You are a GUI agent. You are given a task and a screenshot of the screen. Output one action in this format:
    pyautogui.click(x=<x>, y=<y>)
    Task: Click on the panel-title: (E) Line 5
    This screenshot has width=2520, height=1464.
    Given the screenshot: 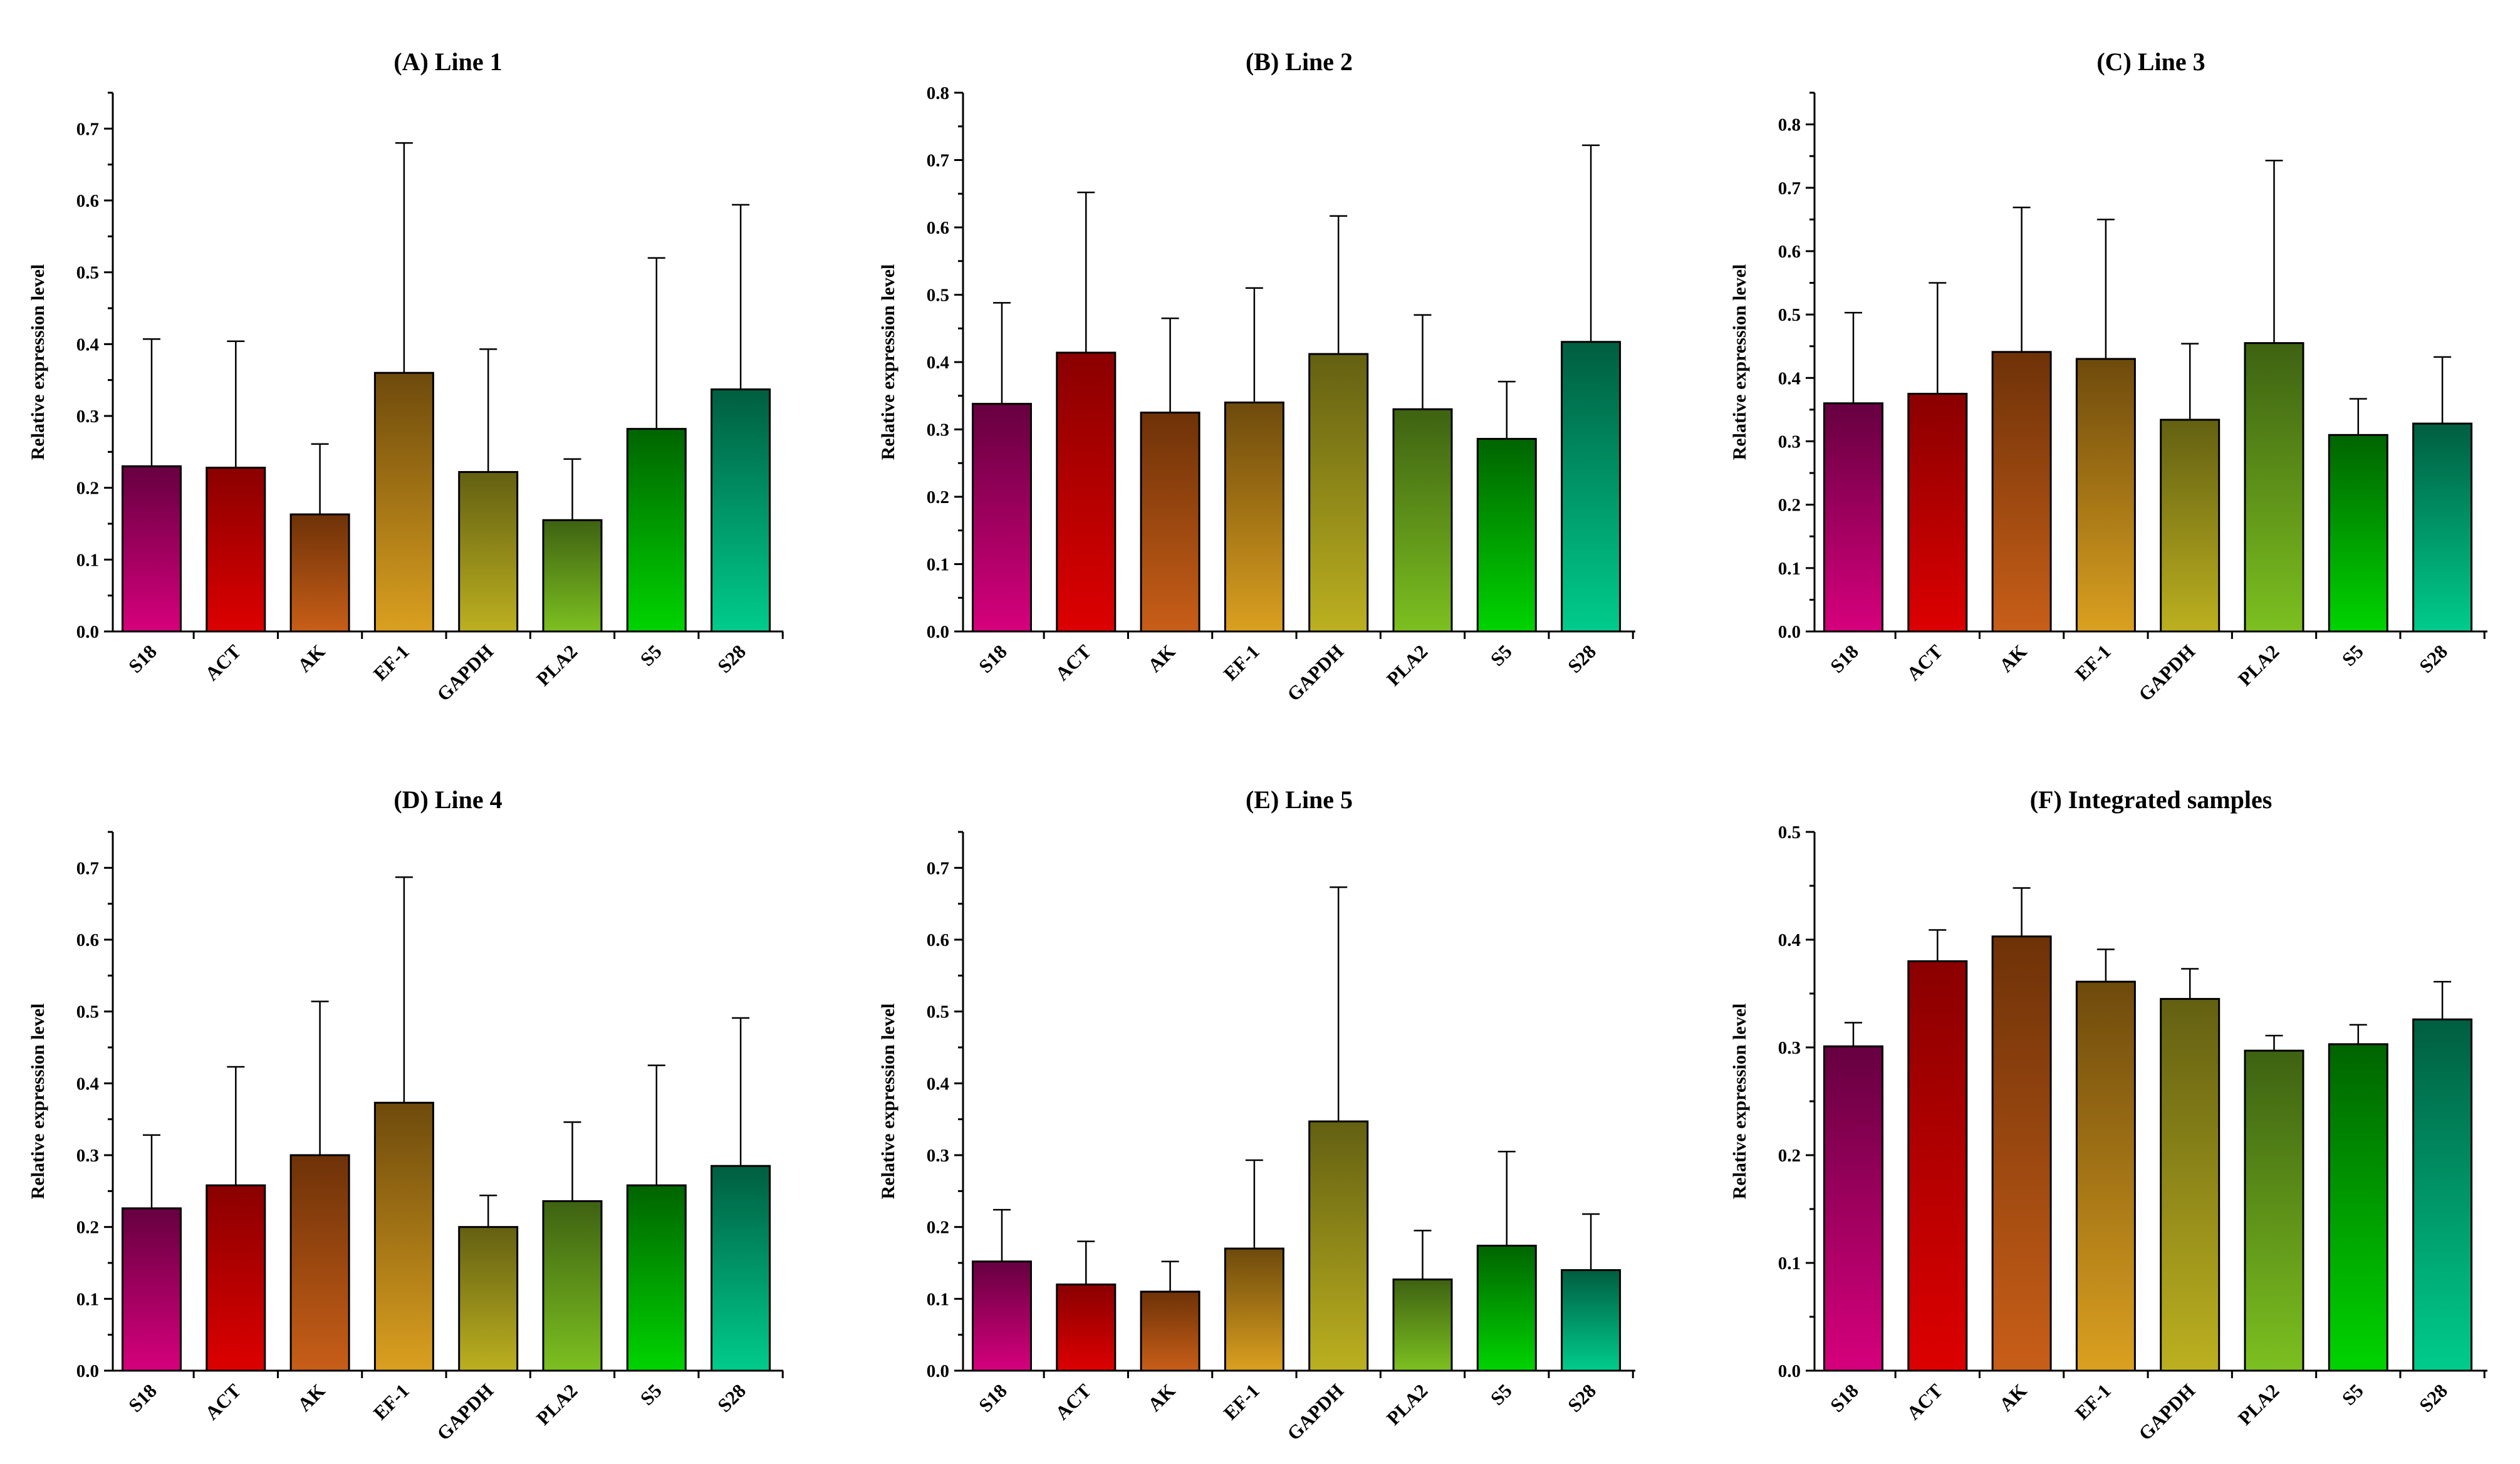 What is the action you would take?
    pyautogui.click(x=1300, y=800)
    